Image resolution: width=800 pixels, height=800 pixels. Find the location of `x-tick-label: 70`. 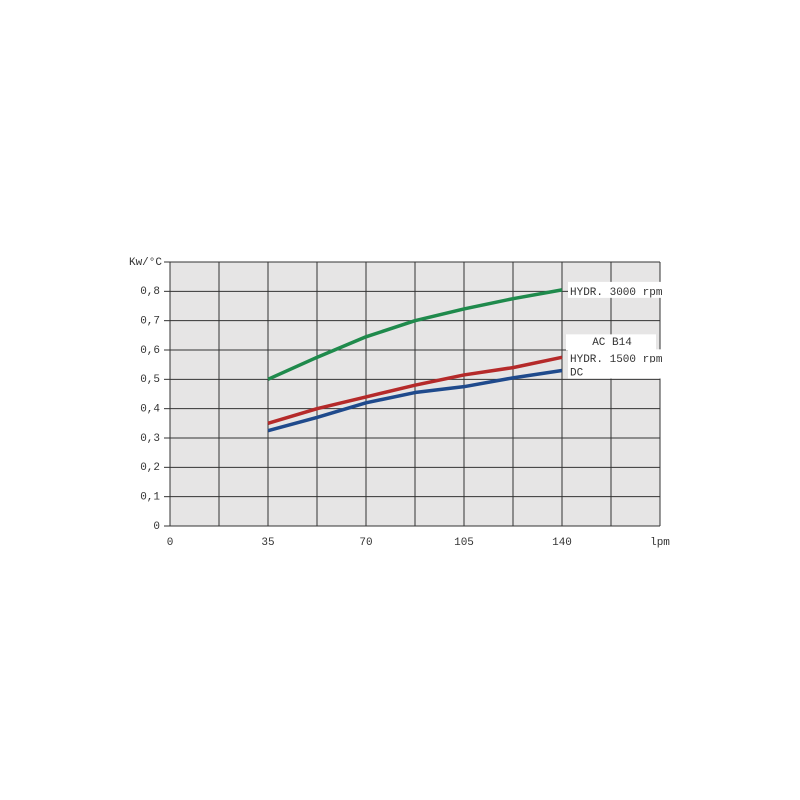

x-tick-label: 70 is located at coordinates (365, 543).